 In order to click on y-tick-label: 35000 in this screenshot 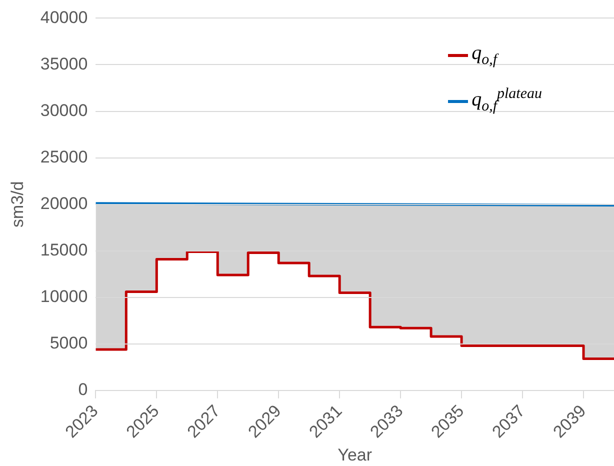, I will do `click(64, 64)`.